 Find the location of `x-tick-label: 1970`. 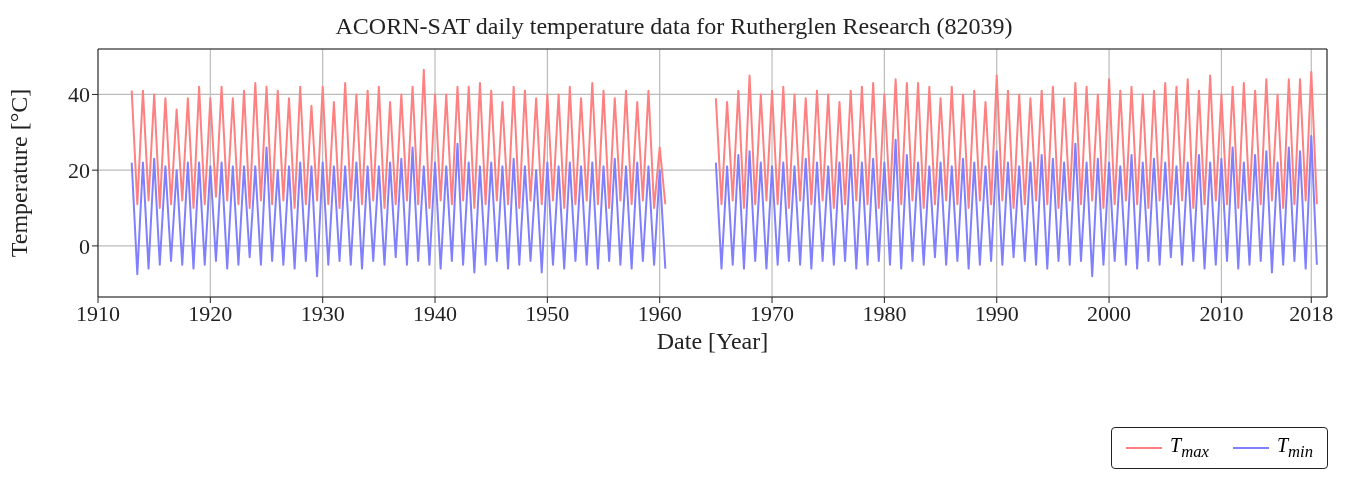

x-tick-label: 1970 is located at coordinates (772, 313).